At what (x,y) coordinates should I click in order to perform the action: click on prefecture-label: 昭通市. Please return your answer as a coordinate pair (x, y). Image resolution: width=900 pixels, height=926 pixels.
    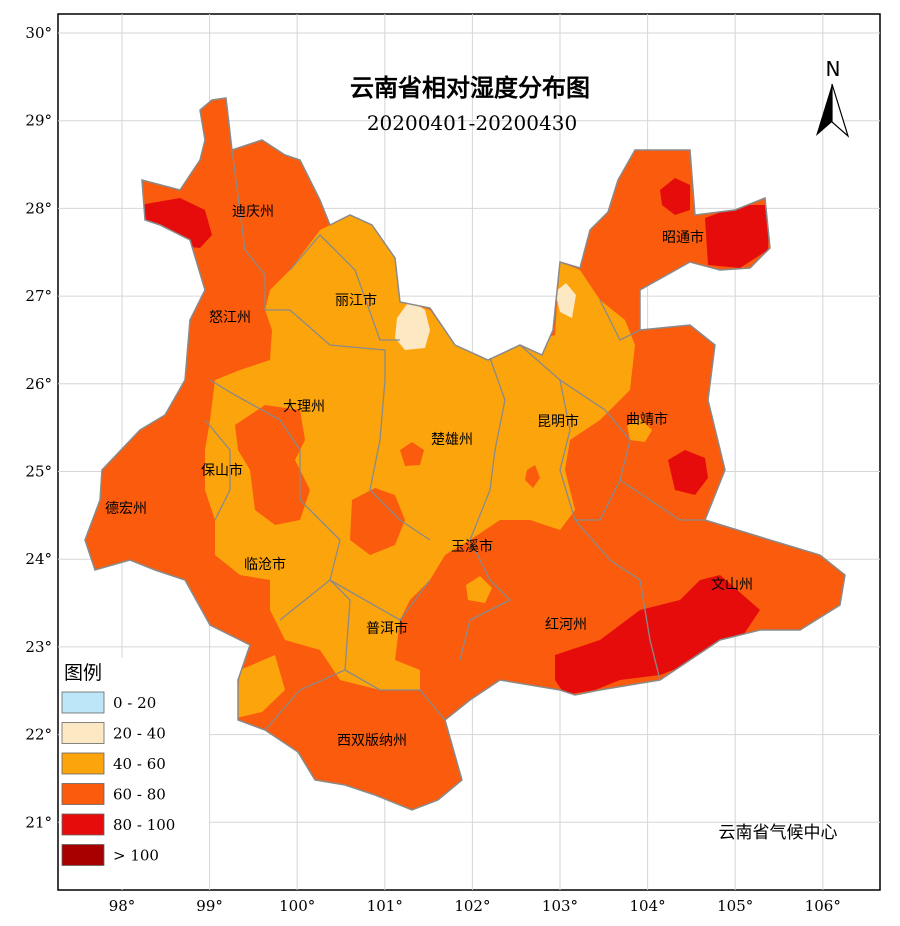
    Looking at the image, I should click on (683, 237).